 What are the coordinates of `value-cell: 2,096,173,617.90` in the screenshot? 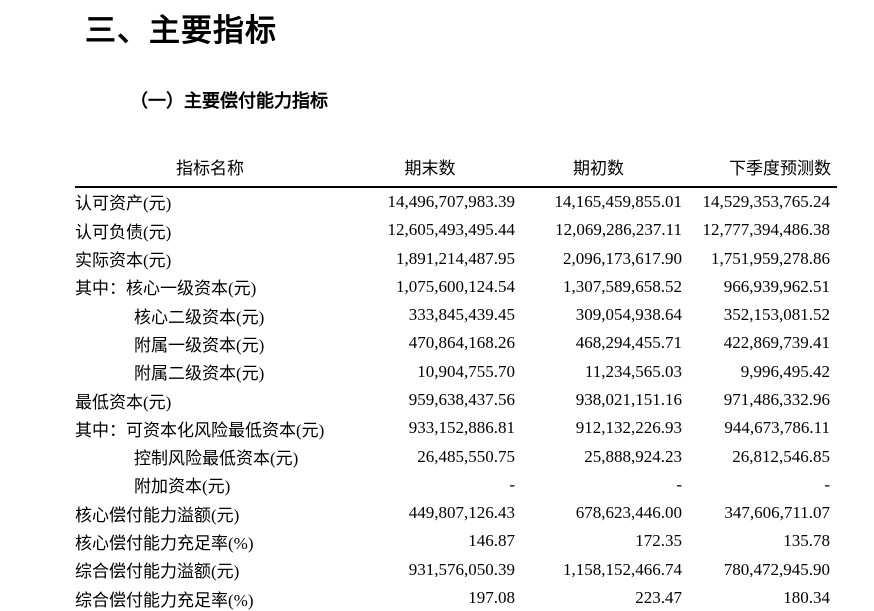 It's located at (622, 258).